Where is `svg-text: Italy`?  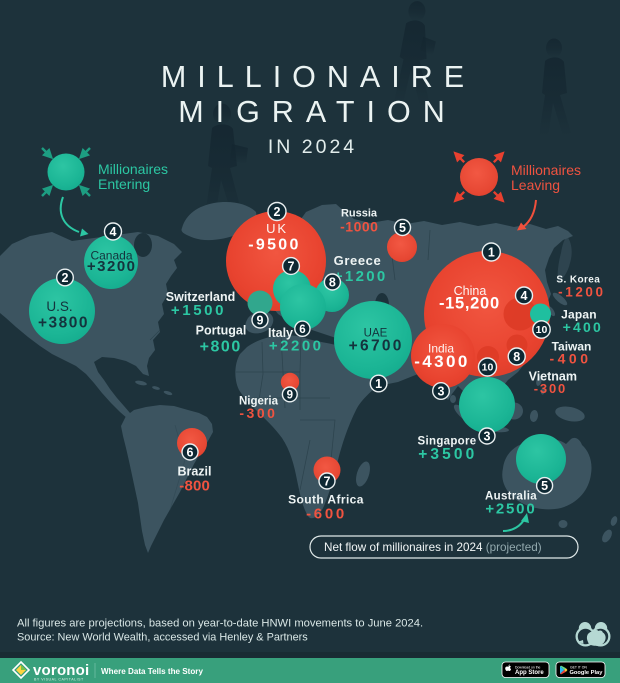
svg-text: Italy is located at coordinates (280, 333).